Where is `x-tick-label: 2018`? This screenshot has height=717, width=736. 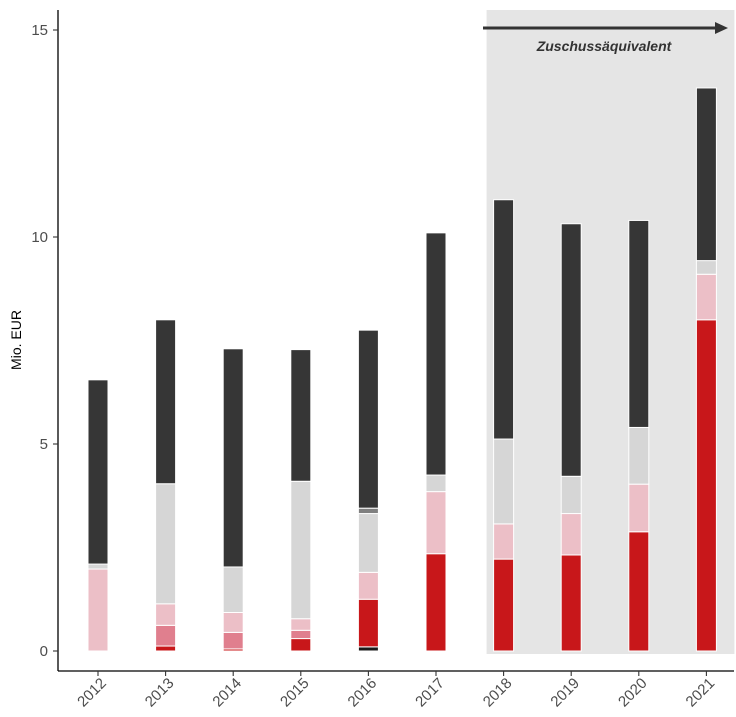 x-tick-label: 2018 is located at coordinates (498, 693).